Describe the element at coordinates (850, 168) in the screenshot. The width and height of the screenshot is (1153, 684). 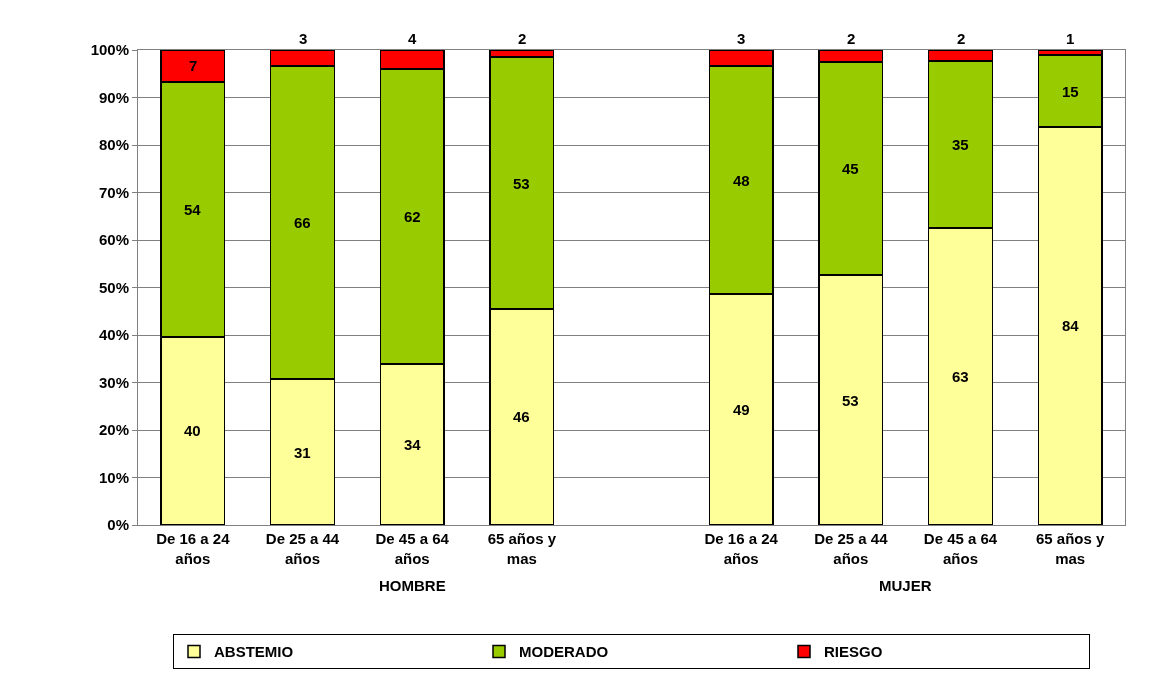
I see `data-label: 45` at that location.